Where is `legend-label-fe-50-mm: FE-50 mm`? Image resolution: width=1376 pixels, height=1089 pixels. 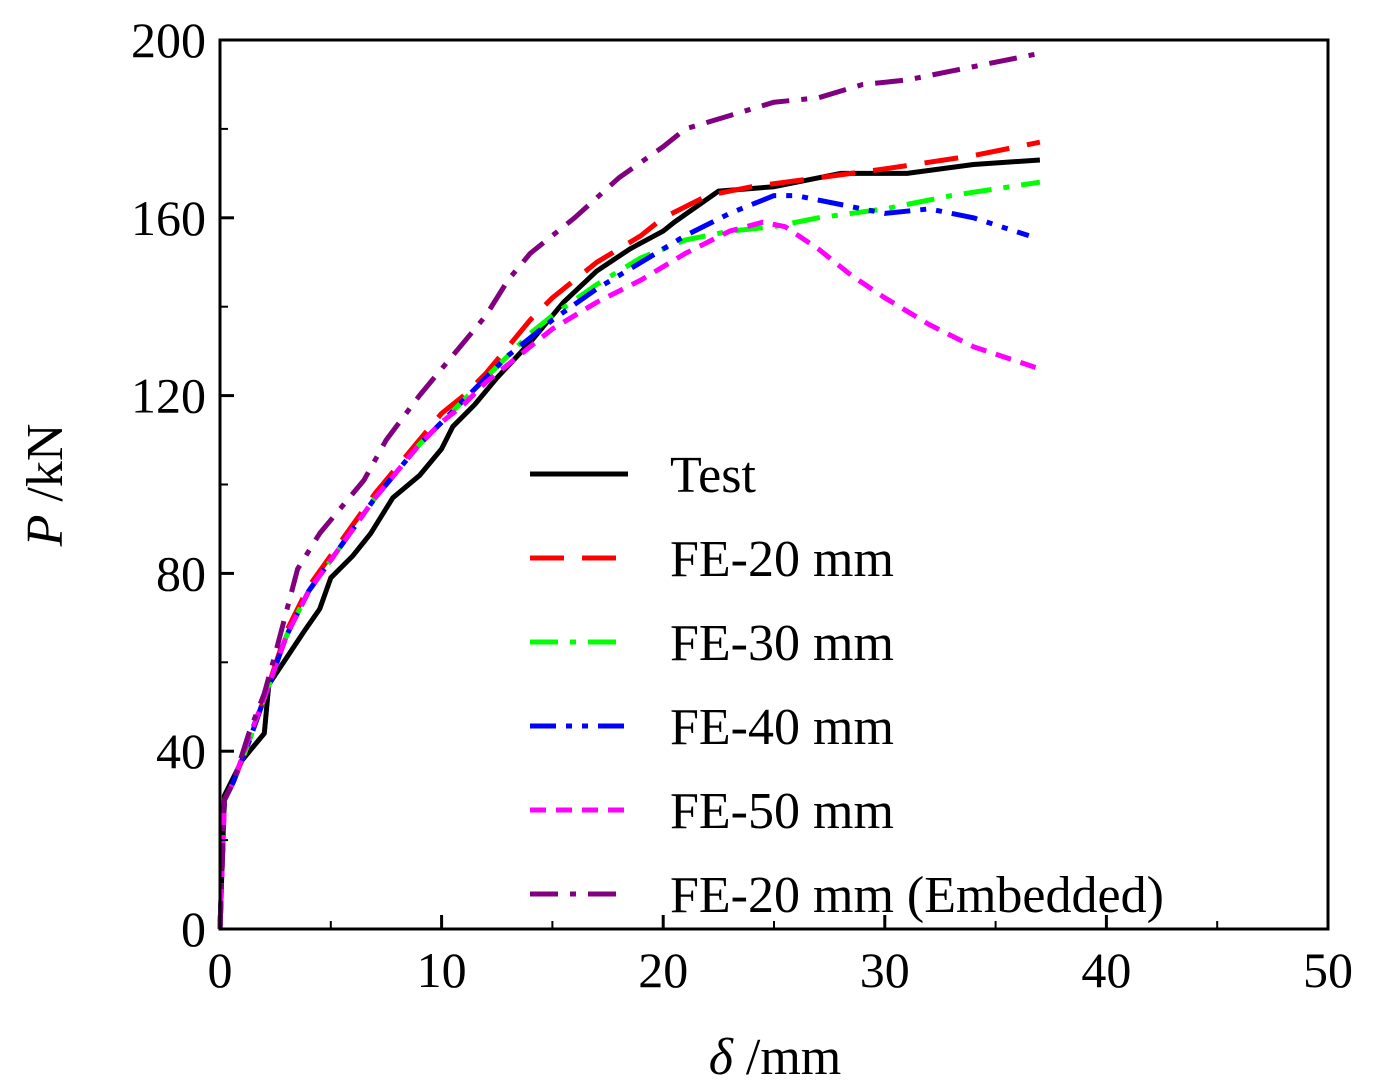 legend-label-fe-50-mm: FE-50 mm is located at coordinates (782, 811).